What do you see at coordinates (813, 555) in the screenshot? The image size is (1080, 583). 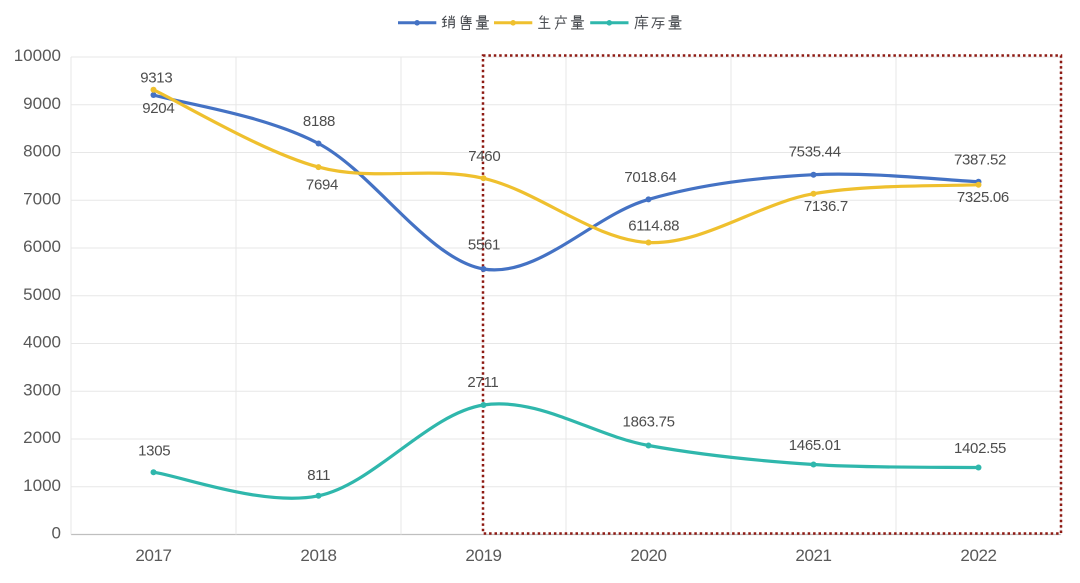 I see `svg-text: 2021` at bounding box center [813, 555].